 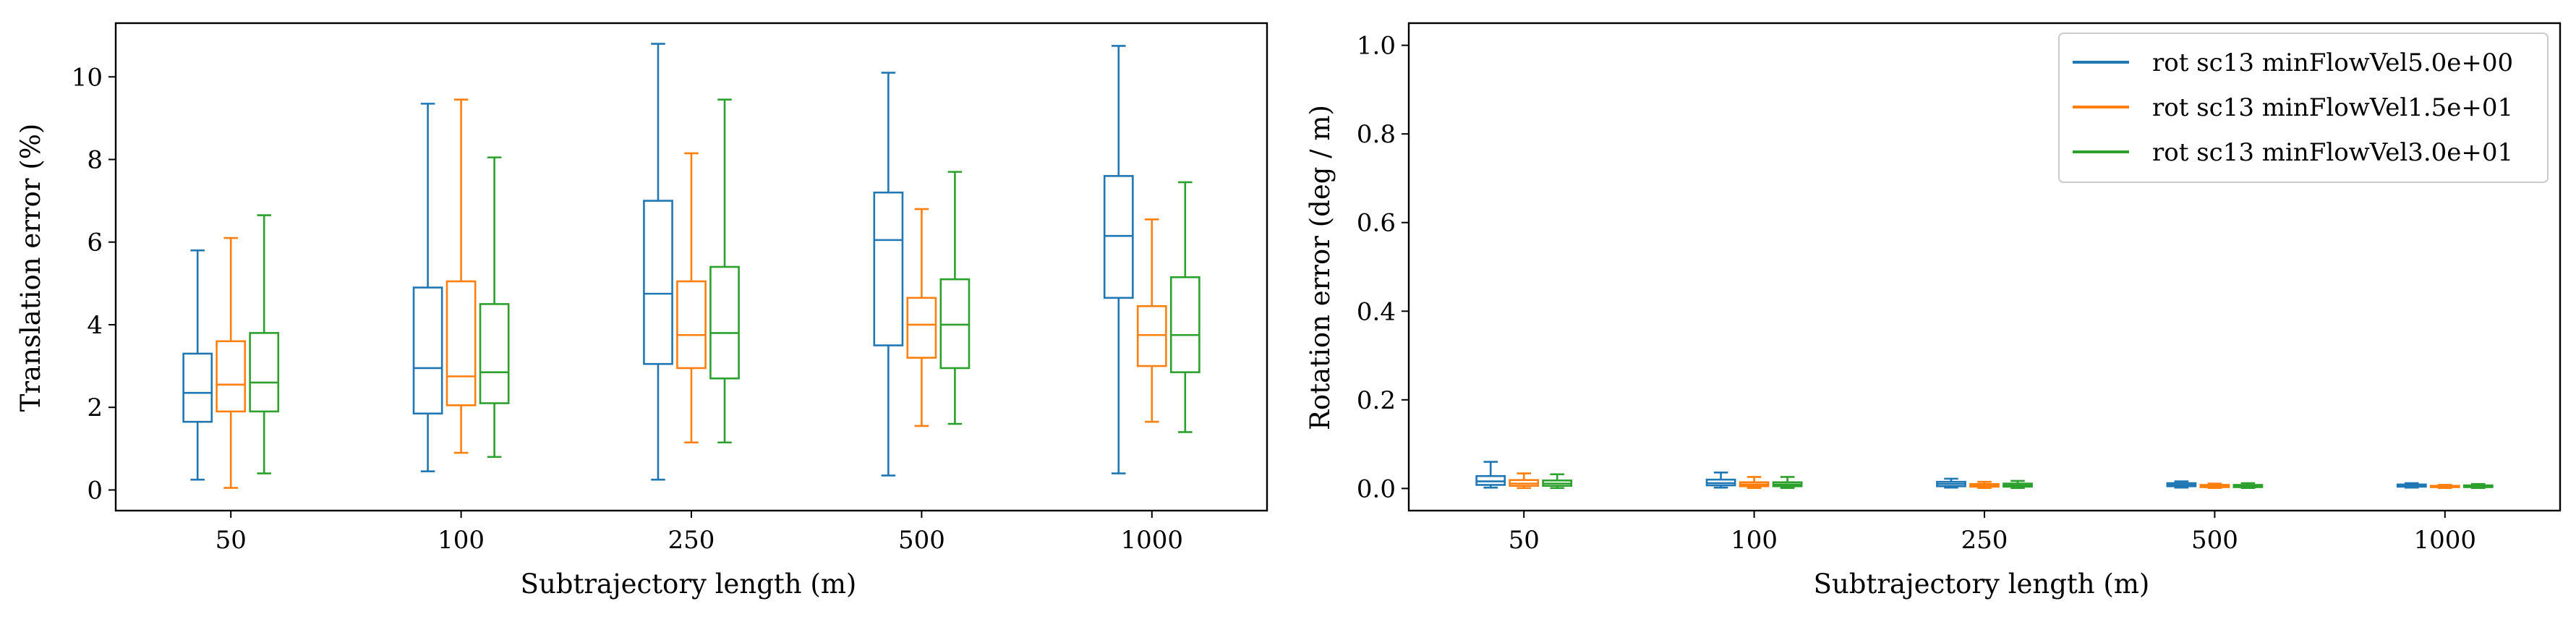 What do you see at coordinates (1985, 540) in the screenshot?
I see `rotation-error-x-tick-label: 250` at bounding box center [1985, 540].